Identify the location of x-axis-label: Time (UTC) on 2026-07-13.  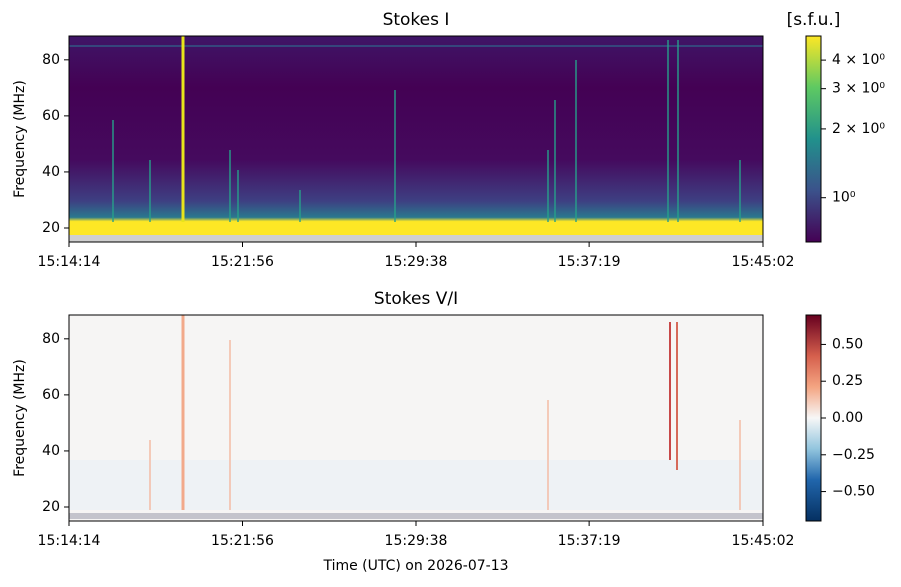
(415, 566).